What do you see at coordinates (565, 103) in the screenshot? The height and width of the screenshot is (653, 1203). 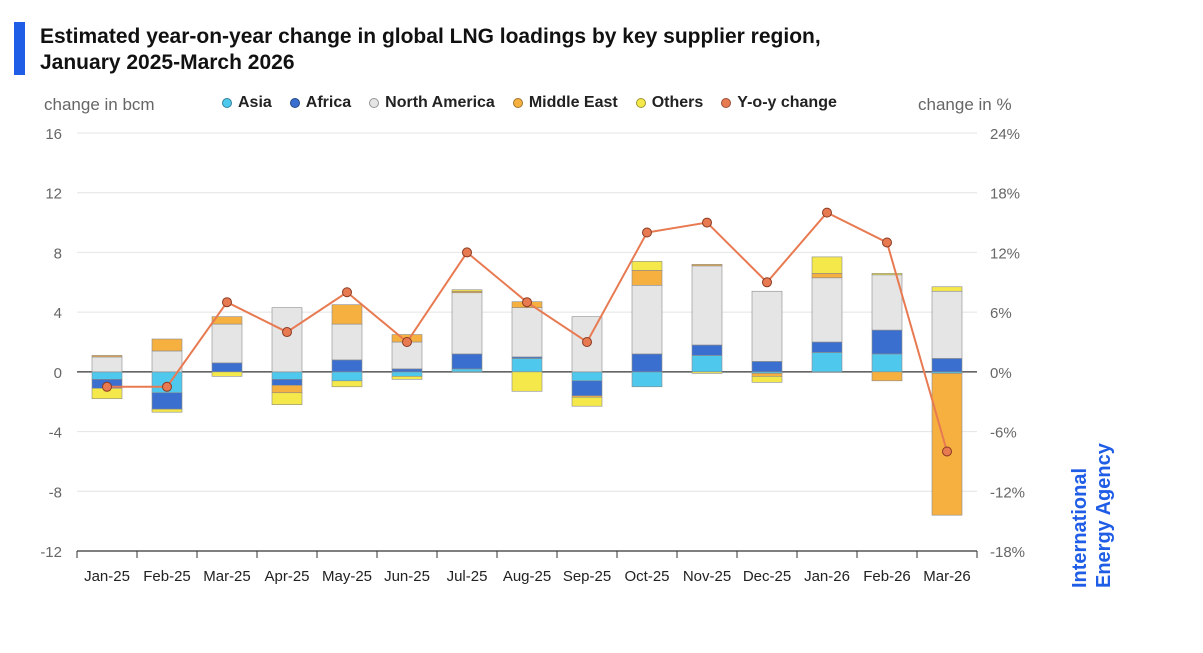 I see `legend-item-middle-east: Middle East` at bounding box center [565, 103].